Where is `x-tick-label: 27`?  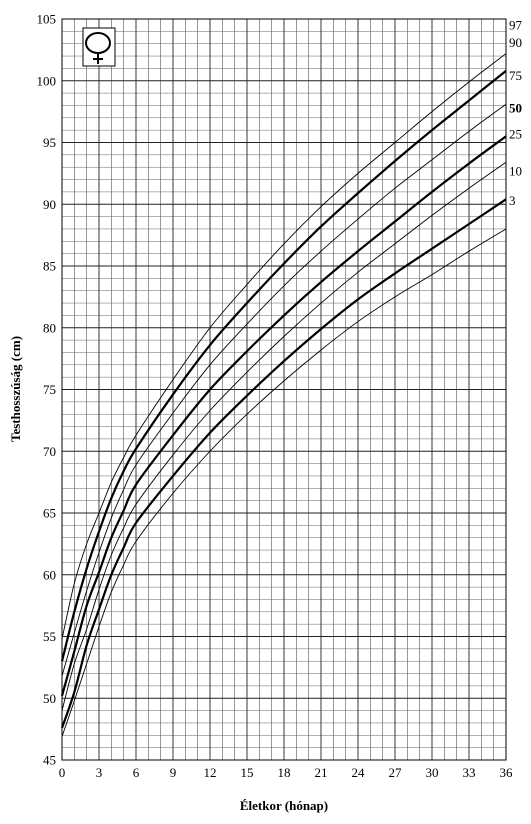 x-tick-label: 27 is located at coordinates (396, 772).